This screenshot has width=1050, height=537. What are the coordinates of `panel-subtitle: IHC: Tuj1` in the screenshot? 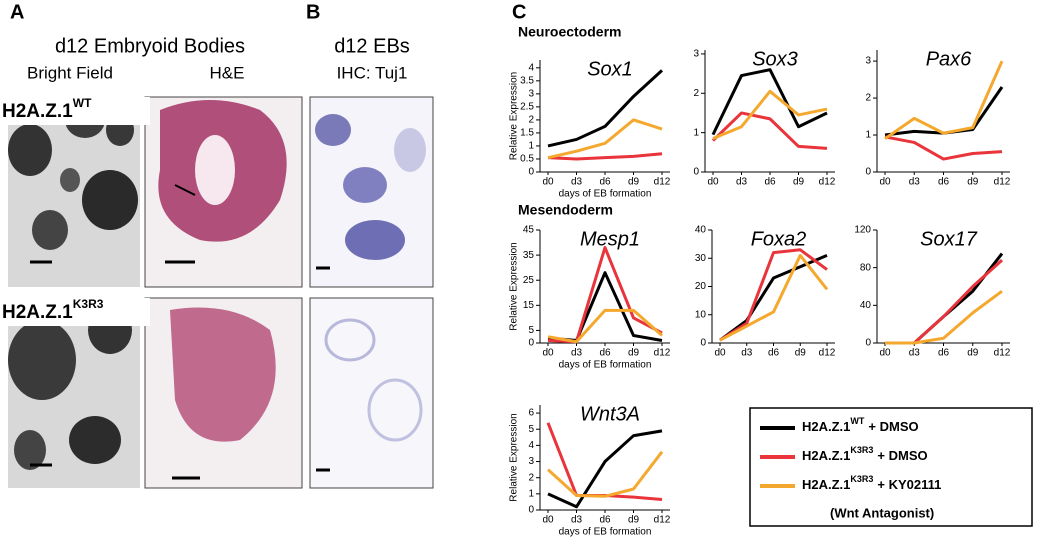 It's located at (372, 72).